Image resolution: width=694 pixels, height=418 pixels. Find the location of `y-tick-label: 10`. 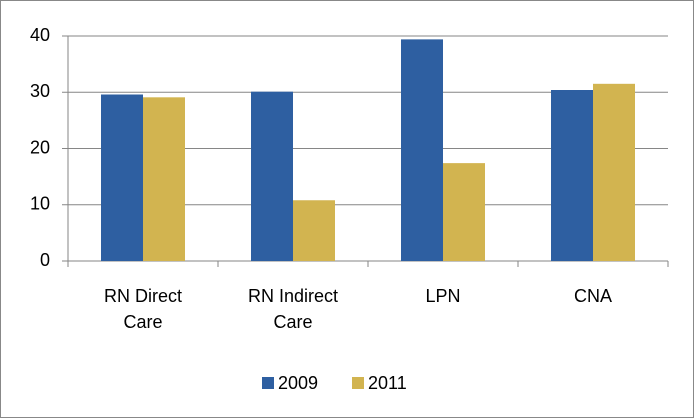

y-tick-label: 10 is located at coordinates (40, 204).